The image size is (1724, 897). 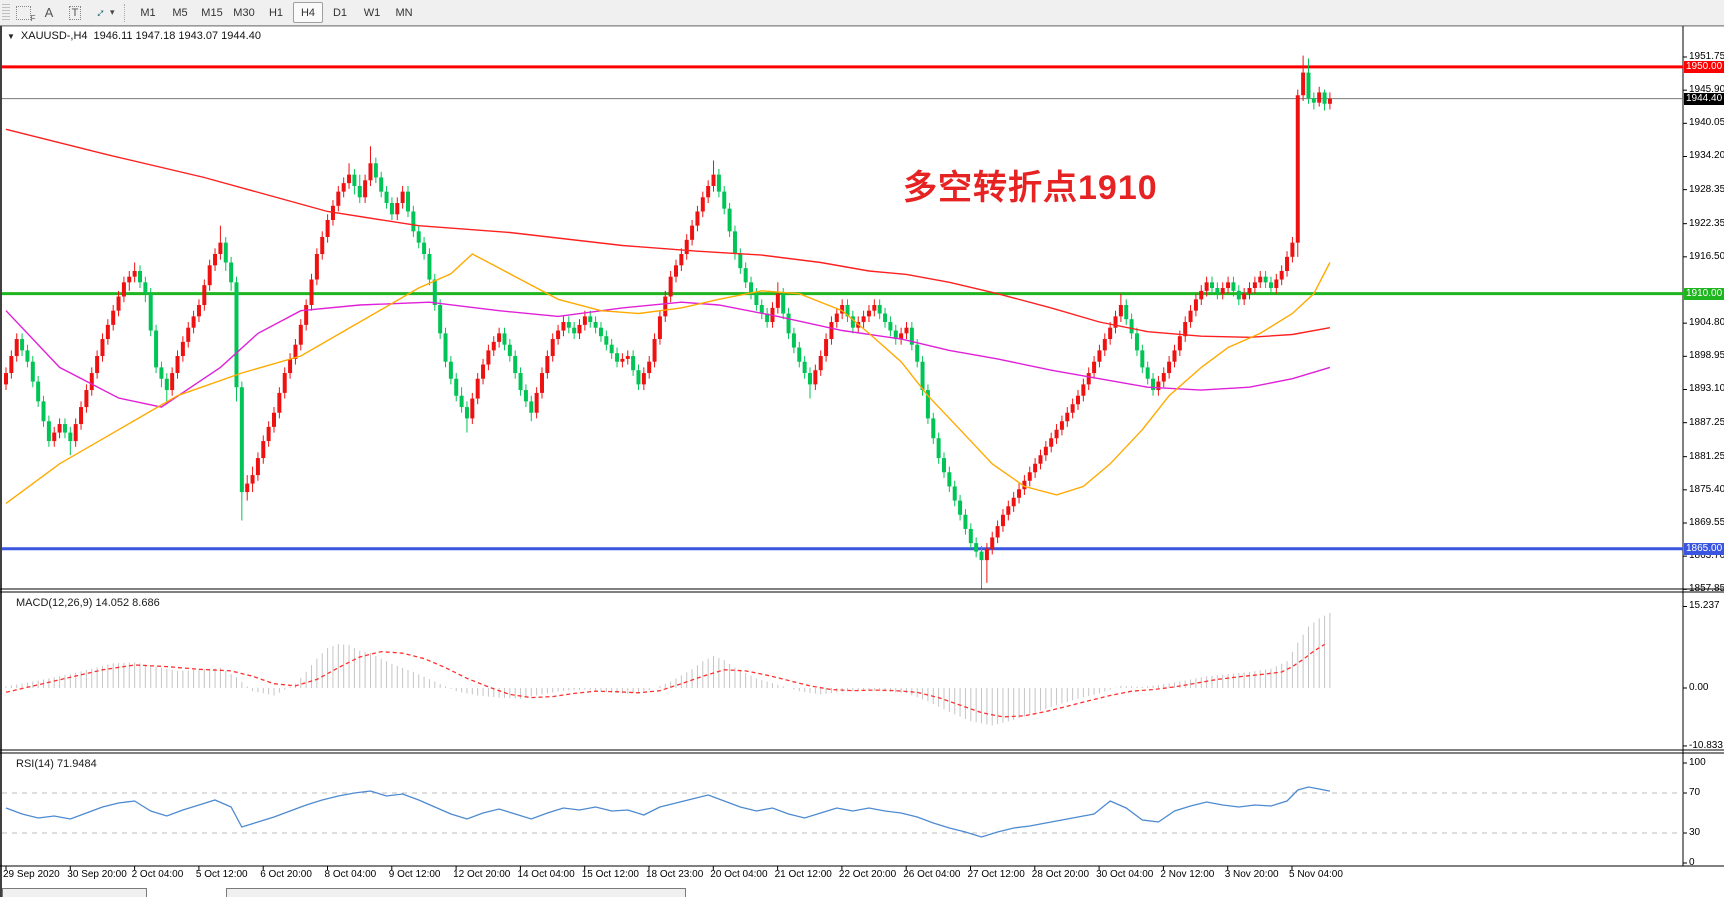 I want to click on main-toolbar: F A T ↕ ▾ M1 M5 M15 M30 H1 H4 D1 W1 MN, so click(x=862, y=13).